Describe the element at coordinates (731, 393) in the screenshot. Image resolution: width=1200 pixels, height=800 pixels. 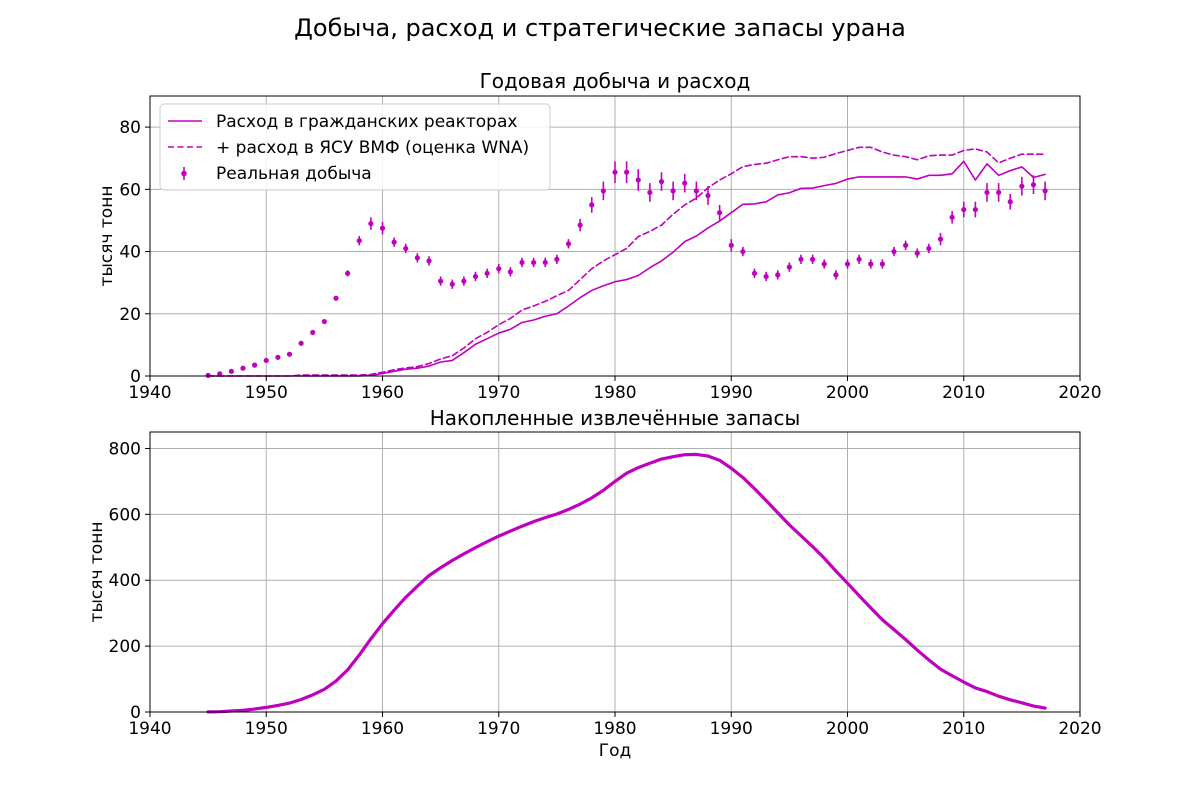
I see `x-tick-label: 1990` at that location.